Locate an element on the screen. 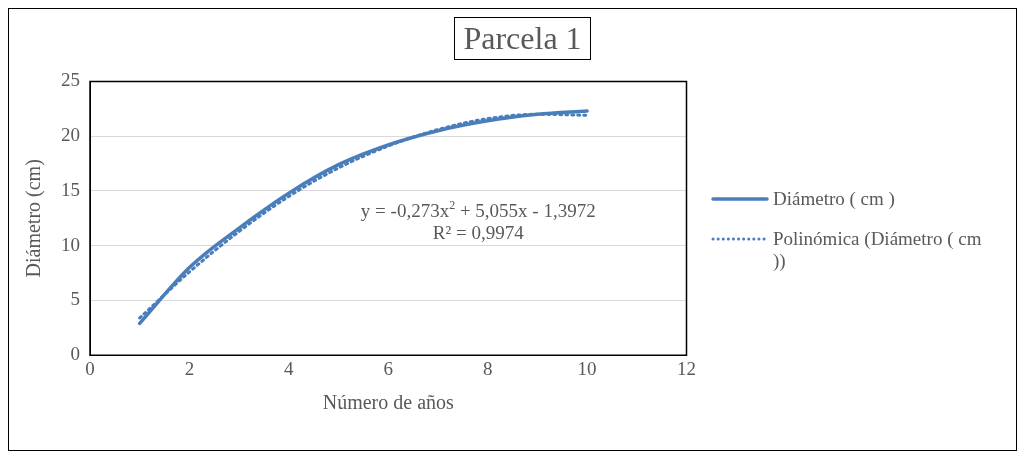 The width and height of the screenshot is (1027, 459). x-tick-label: 0 is located at coordinates (90, 368).